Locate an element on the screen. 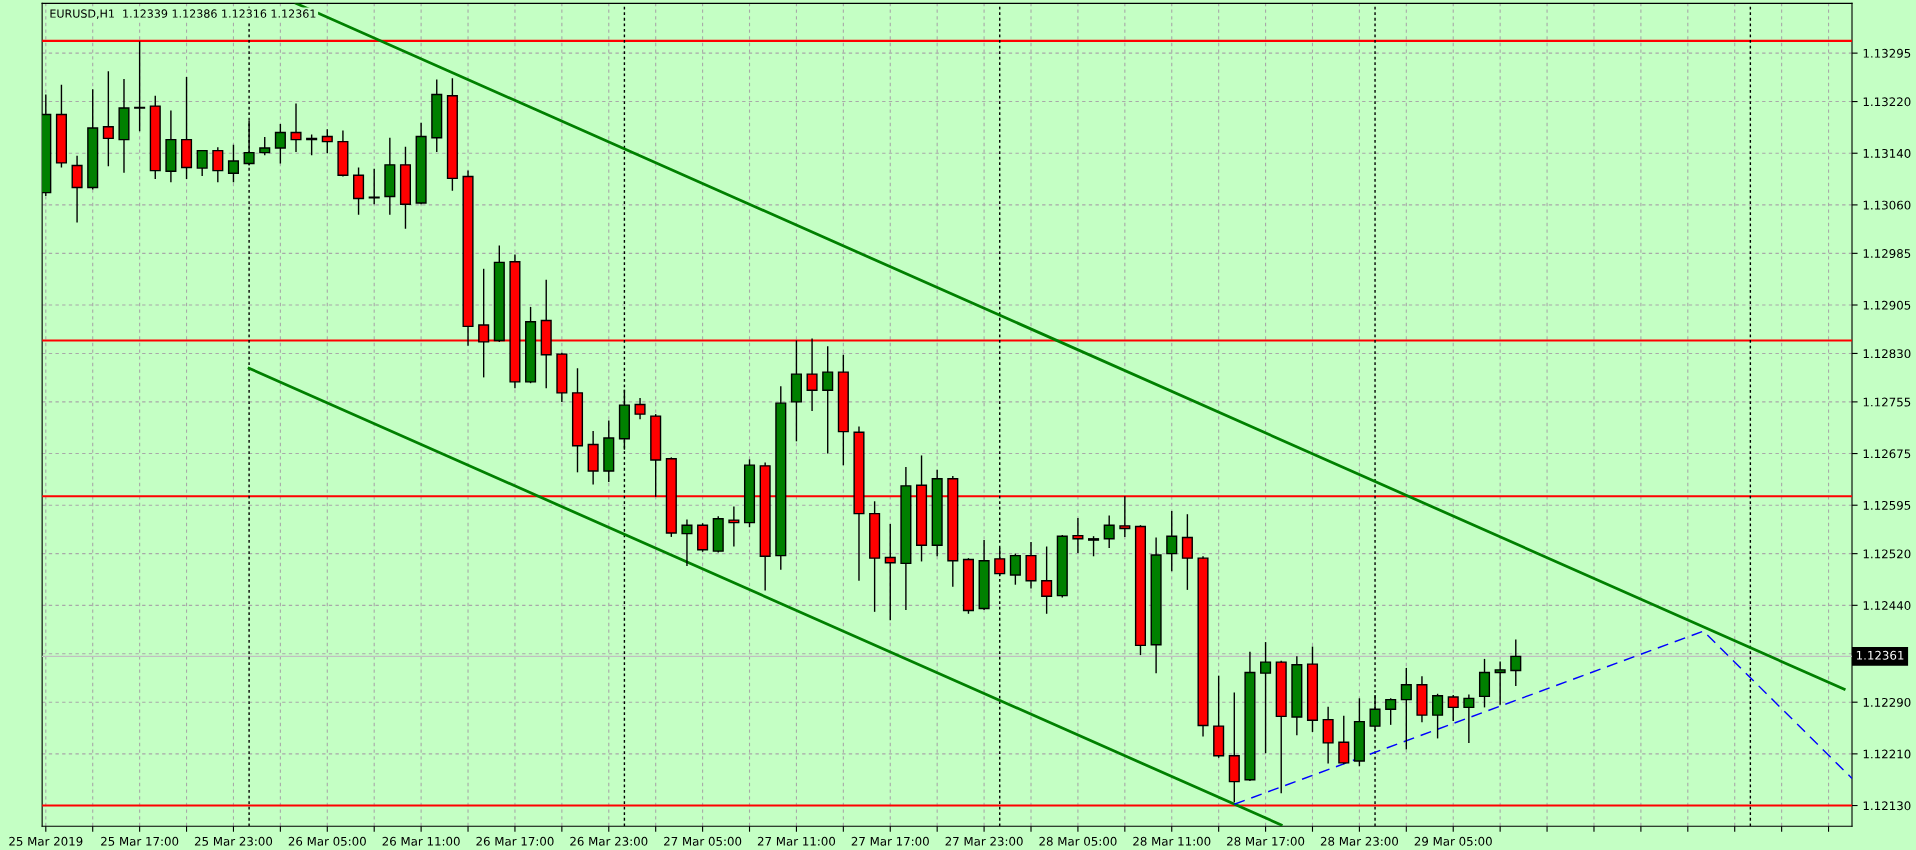 The height and width of the screenshot is (850, 1916). ref-line-label: 1.12361 is located at coordinates (1880, 655).